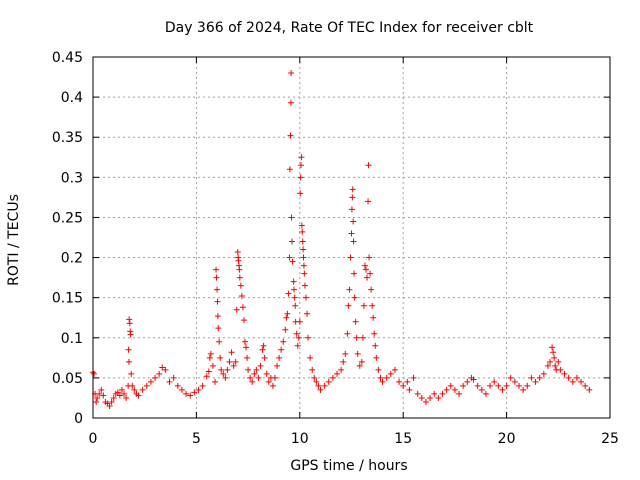 The width and height of the screenshot is (640, 480). I want to click on y-tick-label: 0.4, so click(72, 98).